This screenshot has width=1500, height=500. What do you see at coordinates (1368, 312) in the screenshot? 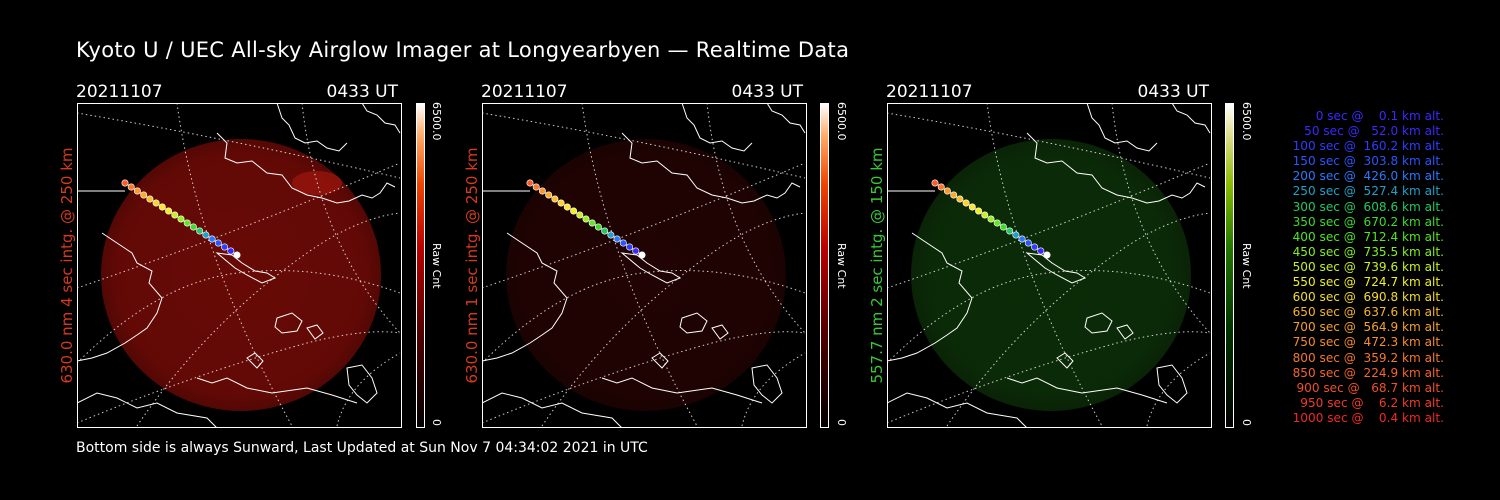
I see `legend-row: 650 sec @ 637.6 km alt.` at bounding box center [1368, 312].